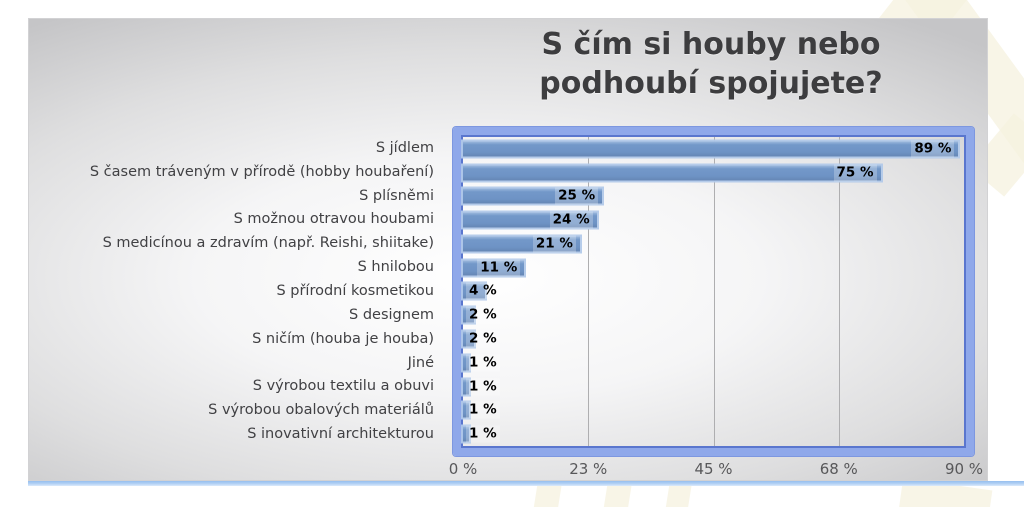 The height and width of the screenshot is (507, 1024). What do you see at coordinates (340, 434) in the screenshot?
I see `category-label: S inovativní architekturou` at bounding box center [340, 434].